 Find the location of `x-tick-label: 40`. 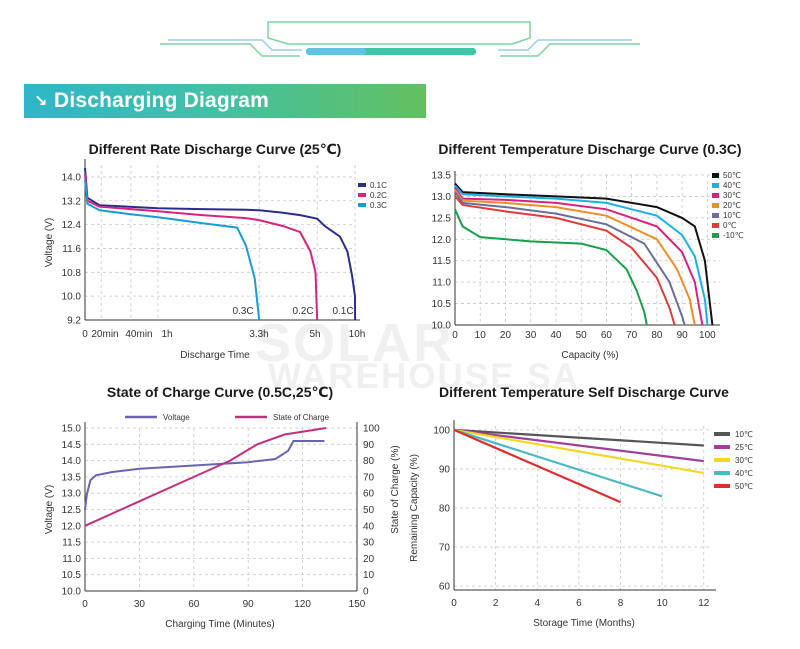

x-tick-label: 40 is located at coordinates (556, 335).